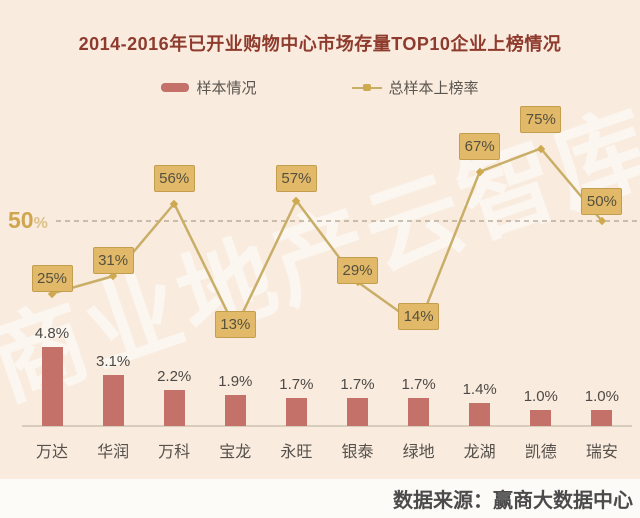  Describe the element at coordinates (601, 452) in the screenshot. I see `x-axis-label-瑞安: 瑞安` at that location.